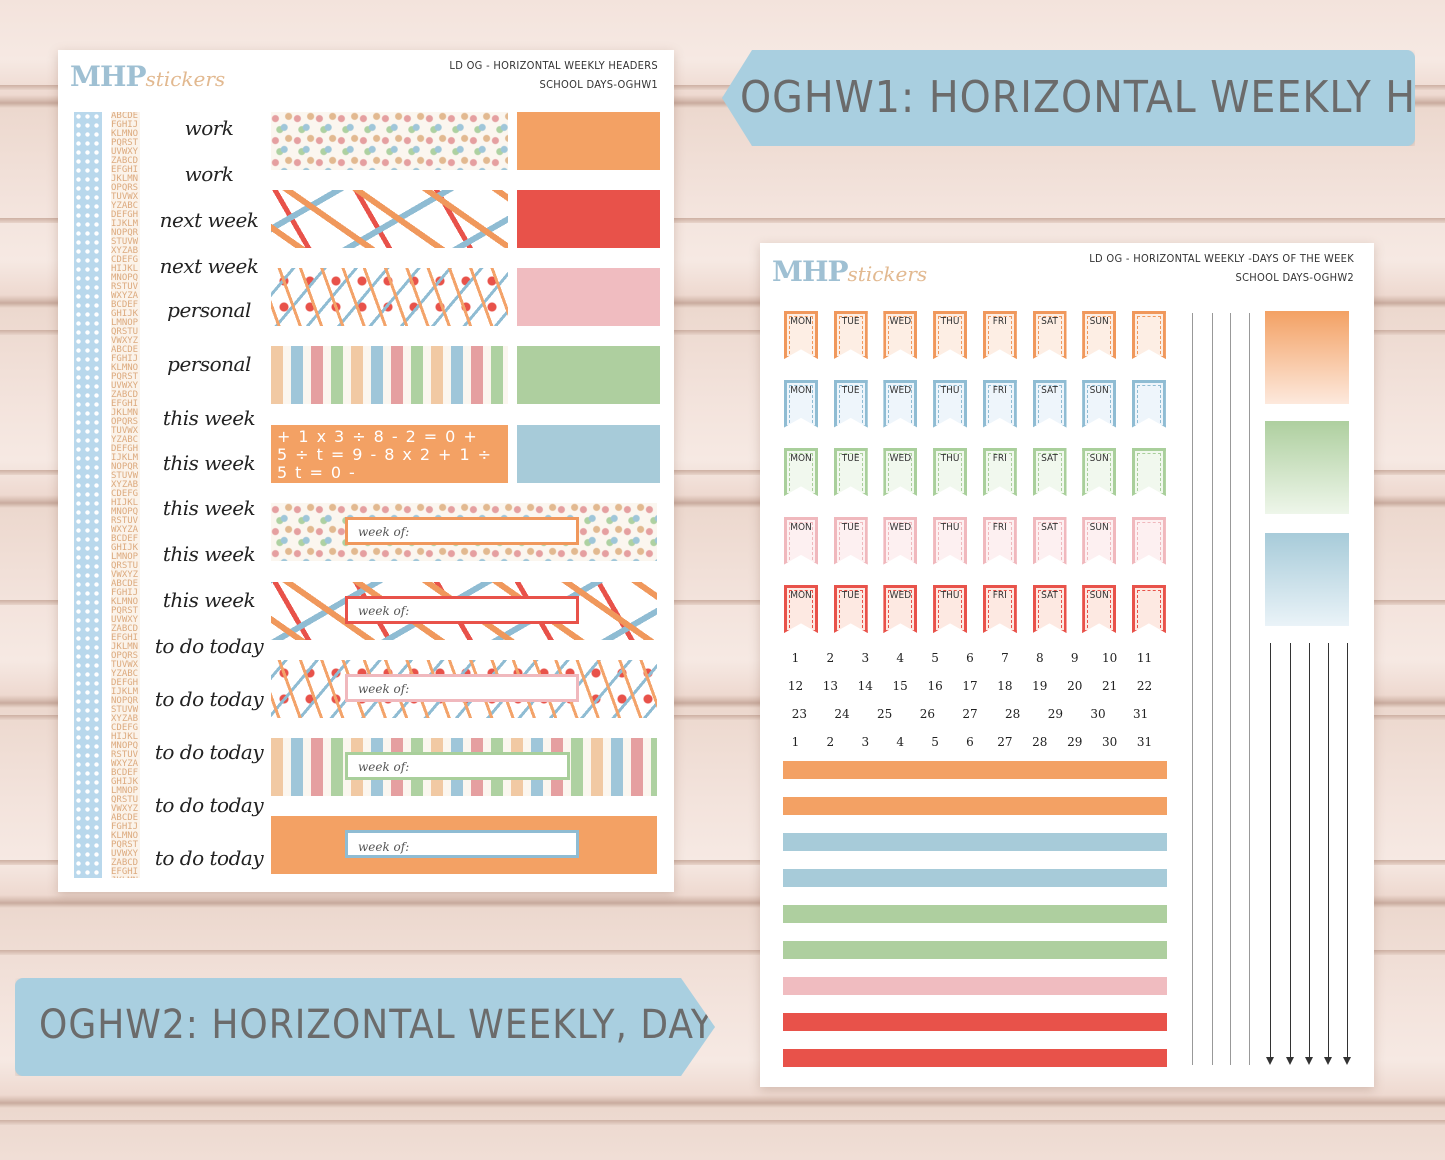 The image size is (1445, 1160). Describe the element at coordinates (842, 714) in the screenshot. I see `date-number: 24` at that location.